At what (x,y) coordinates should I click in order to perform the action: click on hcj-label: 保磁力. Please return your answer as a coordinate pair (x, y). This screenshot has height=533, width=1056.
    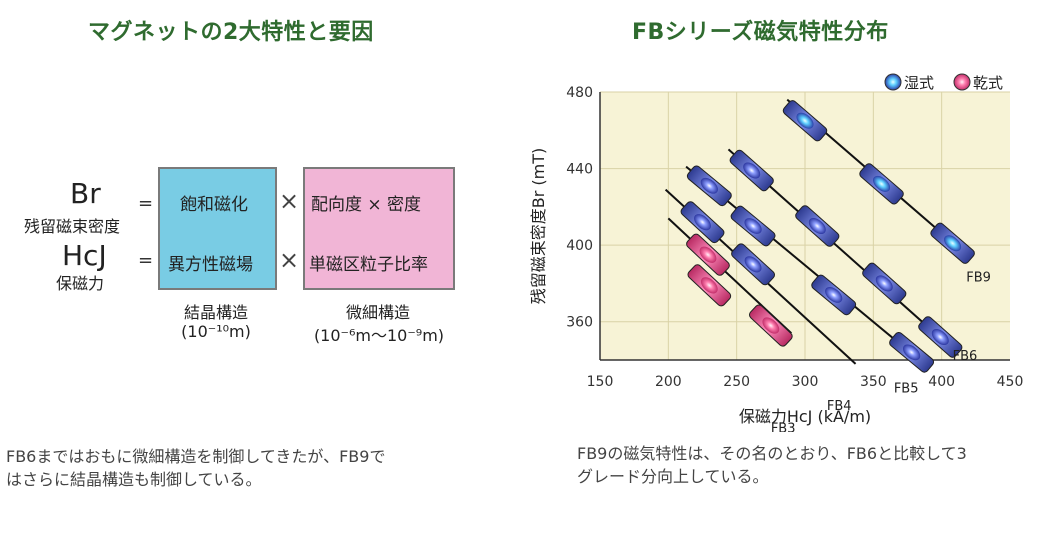
    Looking at the image, I should click on (80, 283).